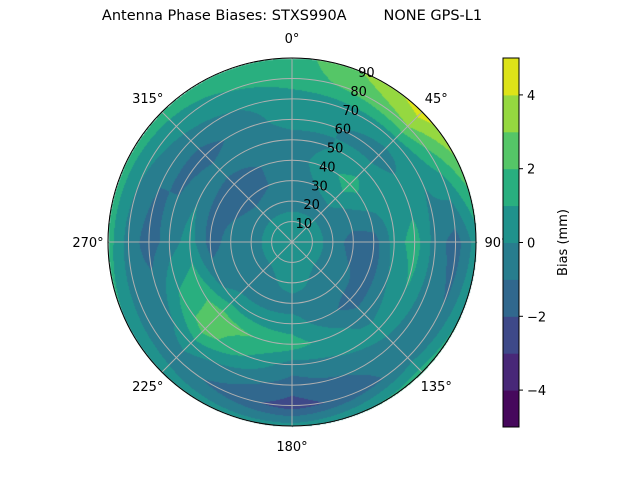 This screenshot has width=640, height=480. Describe the element at coordinates (563, 242) in the screenshot. I see `colorbar-label: Bias (mm)` at that location.